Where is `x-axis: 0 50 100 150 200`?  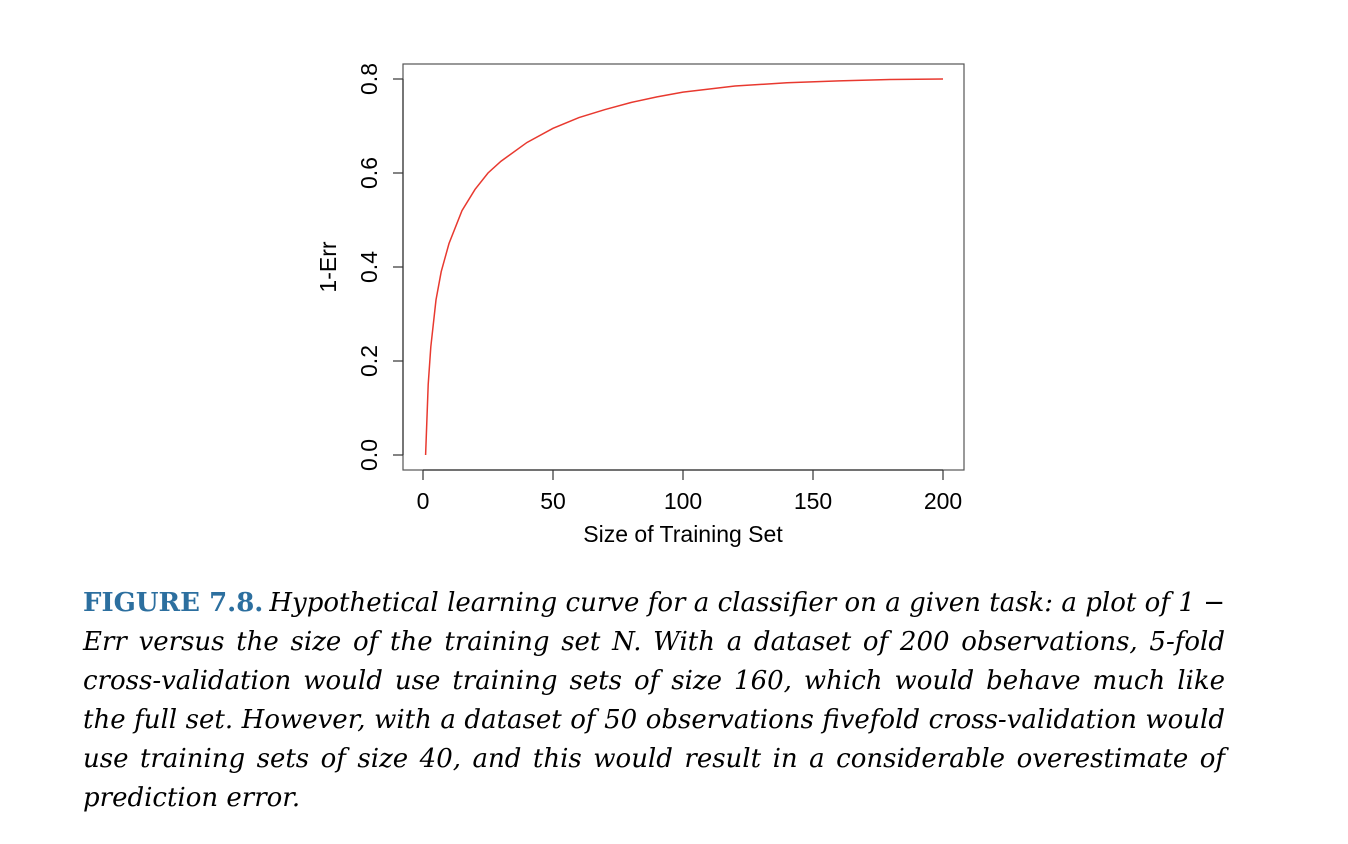 x-axis: 0 50 100 150 200 is located at coordinates (689, 491).